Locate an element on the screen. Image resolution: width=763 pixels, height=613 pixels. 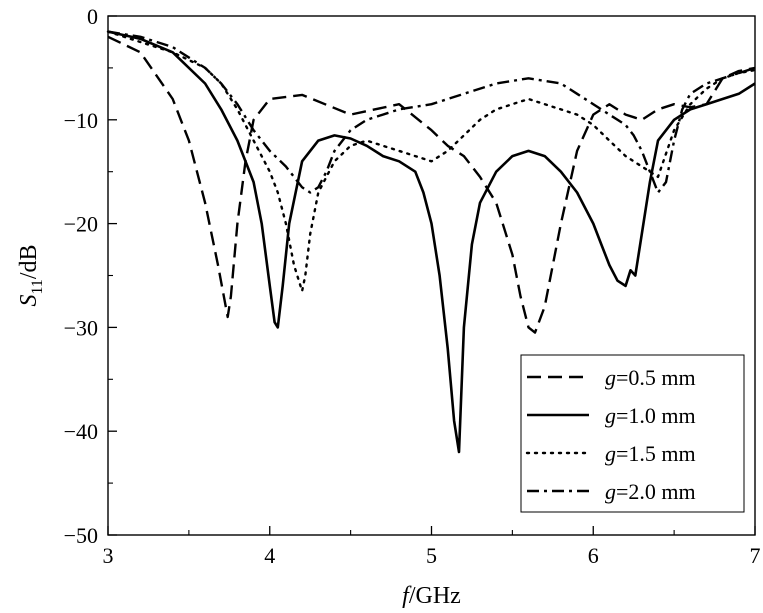
y-axis-label: S11/dB is located at coordinates (31, 275).